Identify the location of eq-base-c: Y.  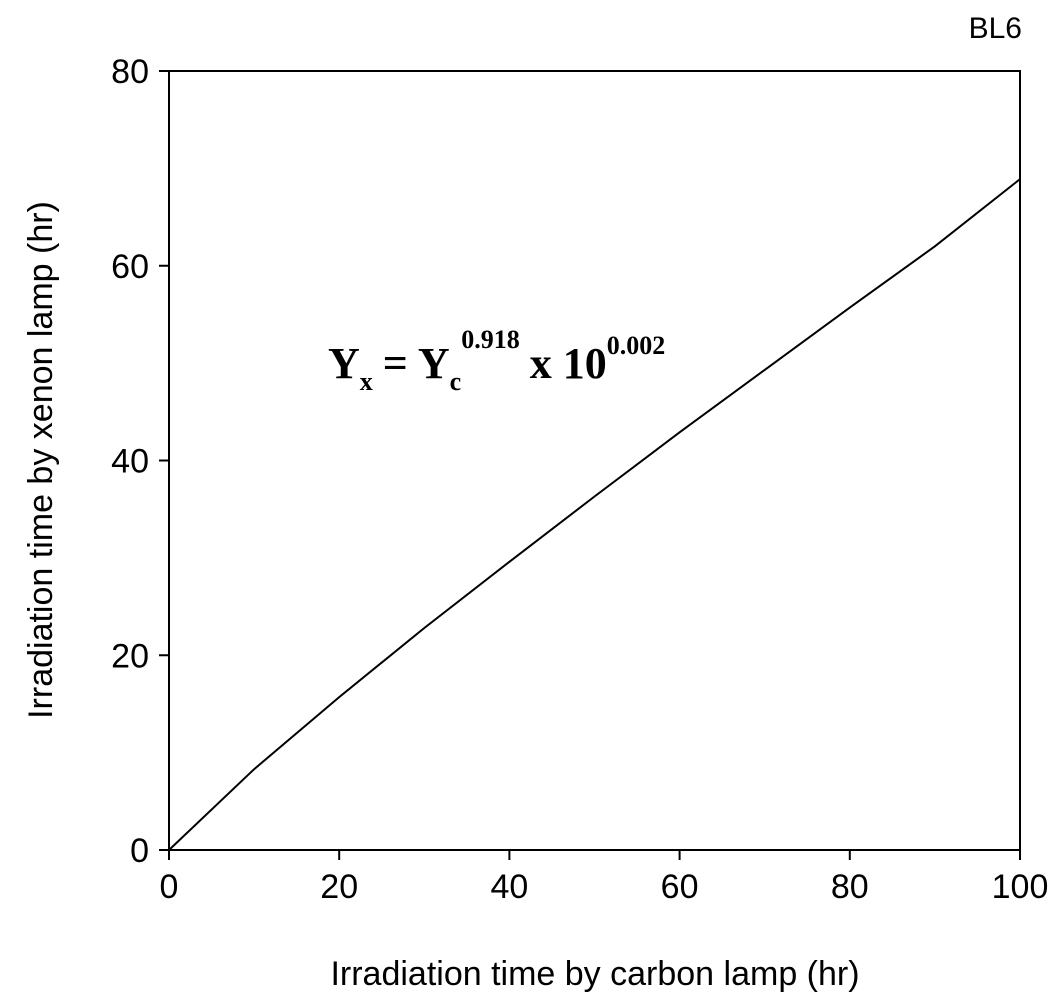
(434, 363).